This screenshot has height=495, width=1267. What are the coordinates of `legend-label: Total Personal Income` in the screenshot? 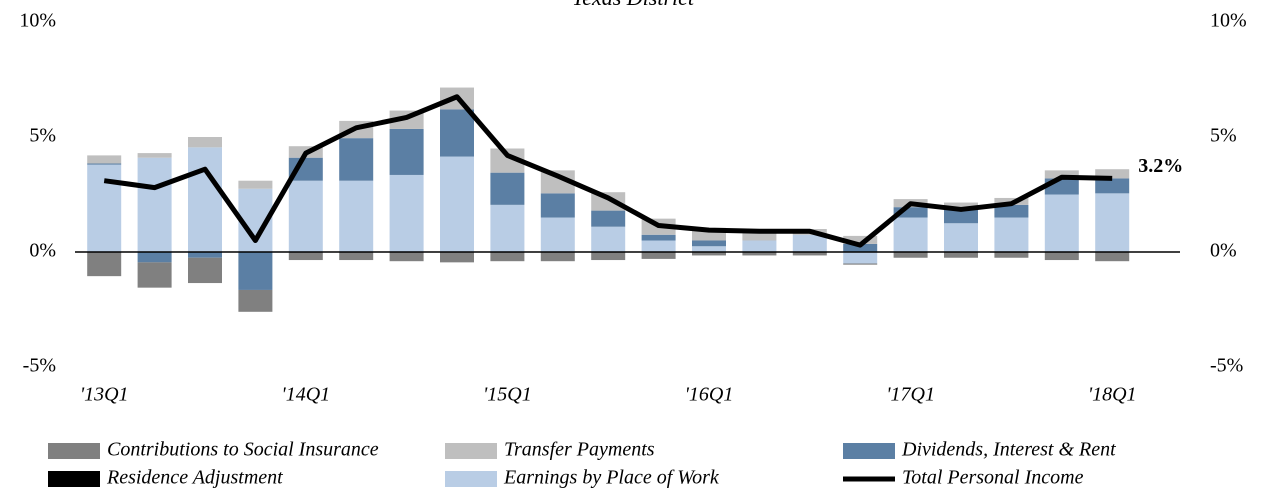 It's located at (993, 478).